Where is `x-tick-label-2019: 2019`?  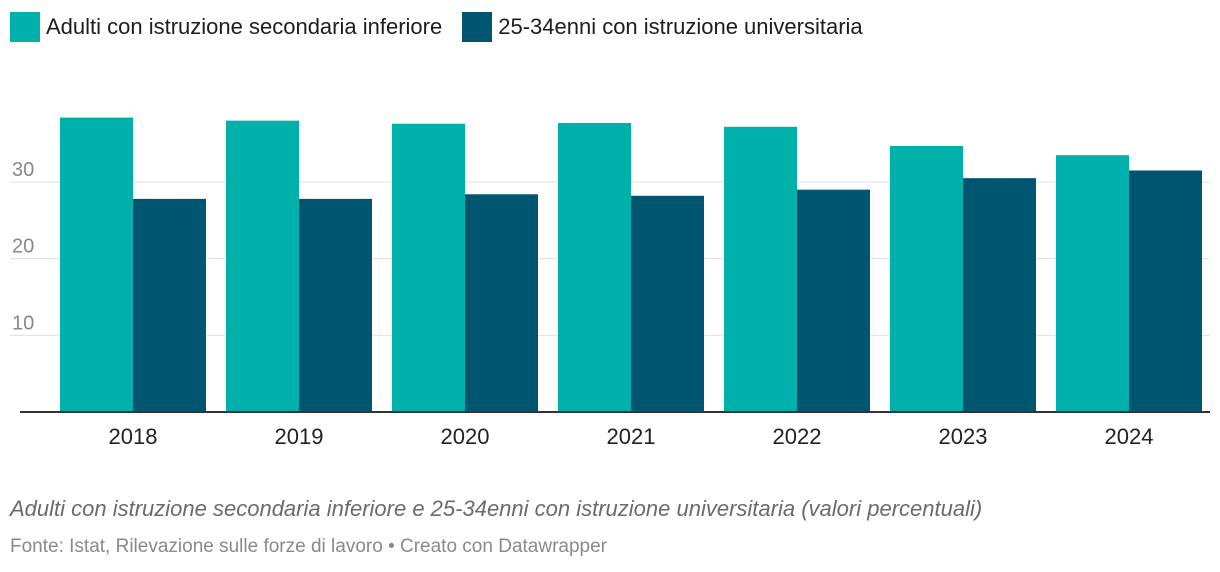
x-tick-label-2019: 2019 is located at coordinates (299, 436).